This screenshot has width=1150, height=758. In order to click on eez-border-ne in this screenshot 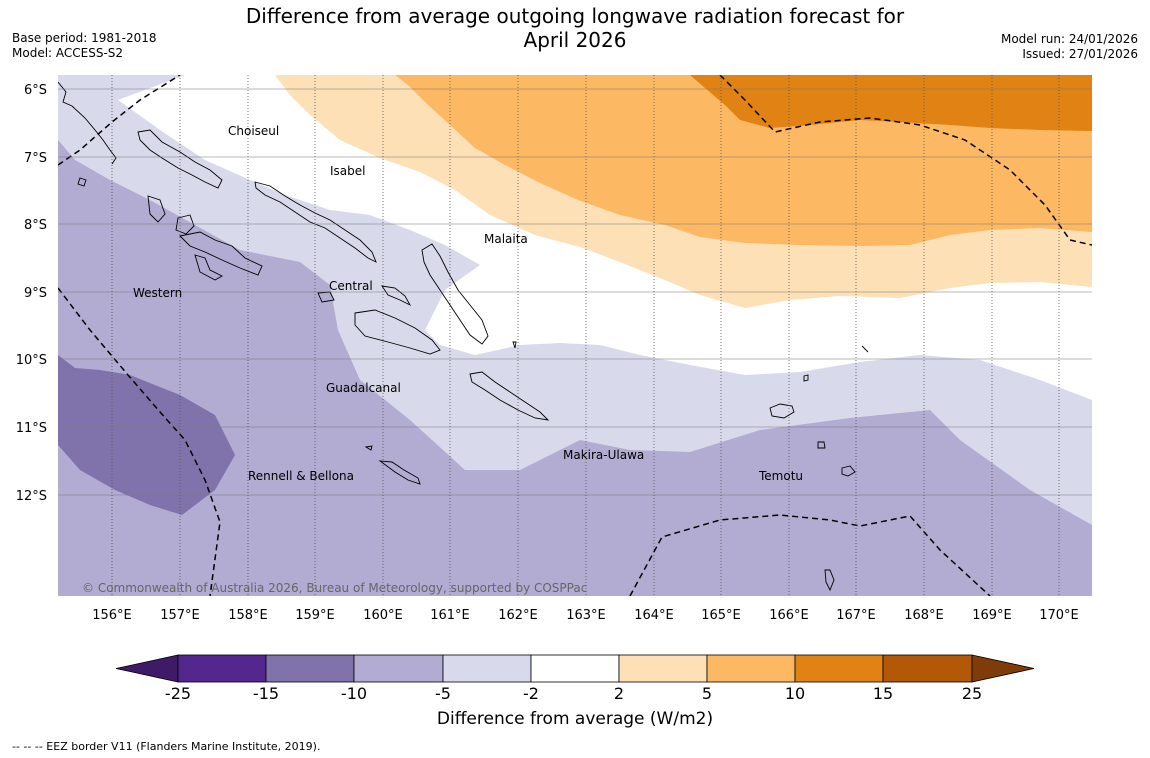, I will do `click(905, 160)`.